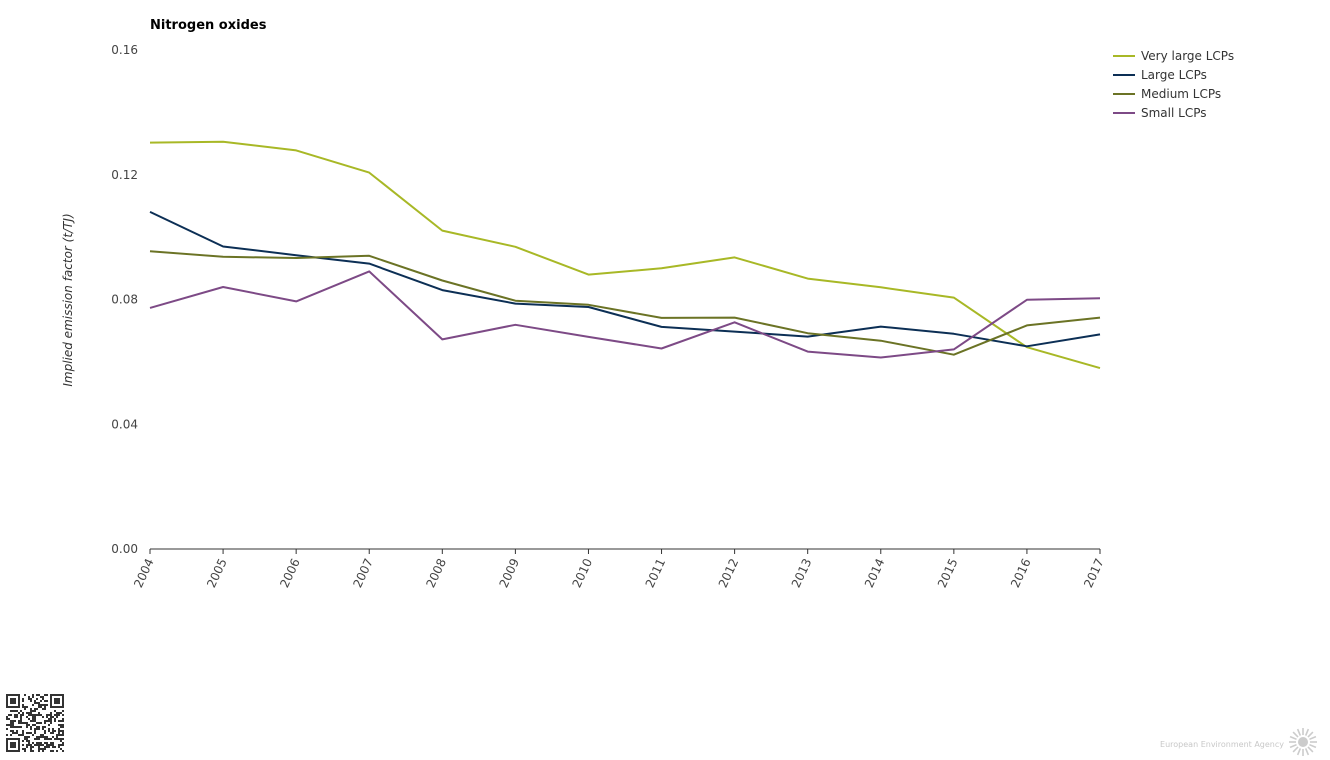  I want to click on legend-label: Small LCPs, so click(1173, 113).